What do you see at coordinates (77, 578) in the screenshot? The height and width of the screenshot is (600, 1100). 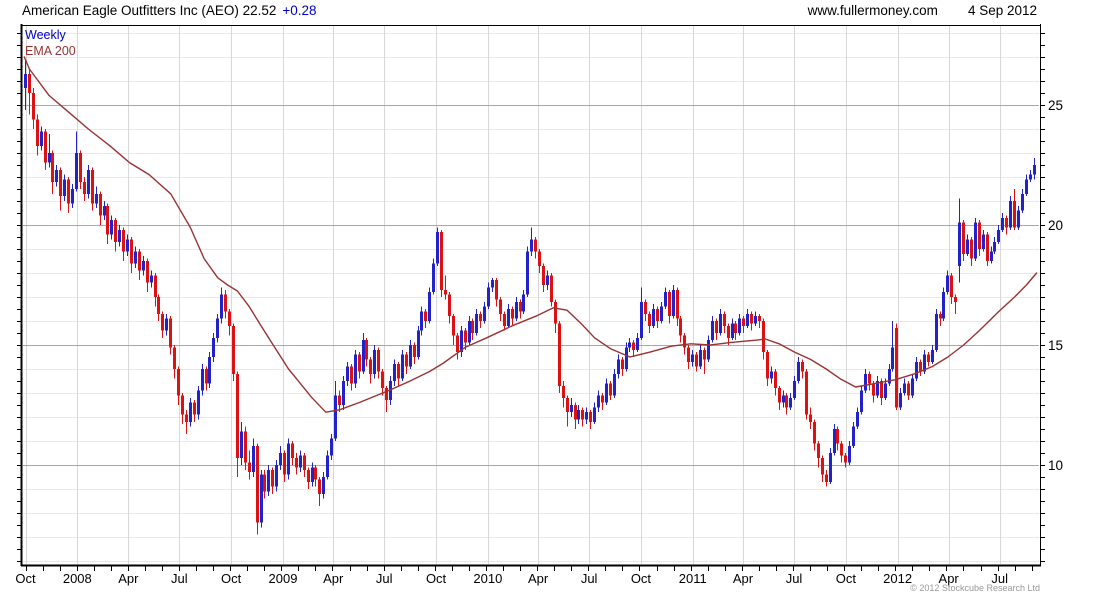 I see `x-axis-label: 2008` at bounding box center [77, 578].